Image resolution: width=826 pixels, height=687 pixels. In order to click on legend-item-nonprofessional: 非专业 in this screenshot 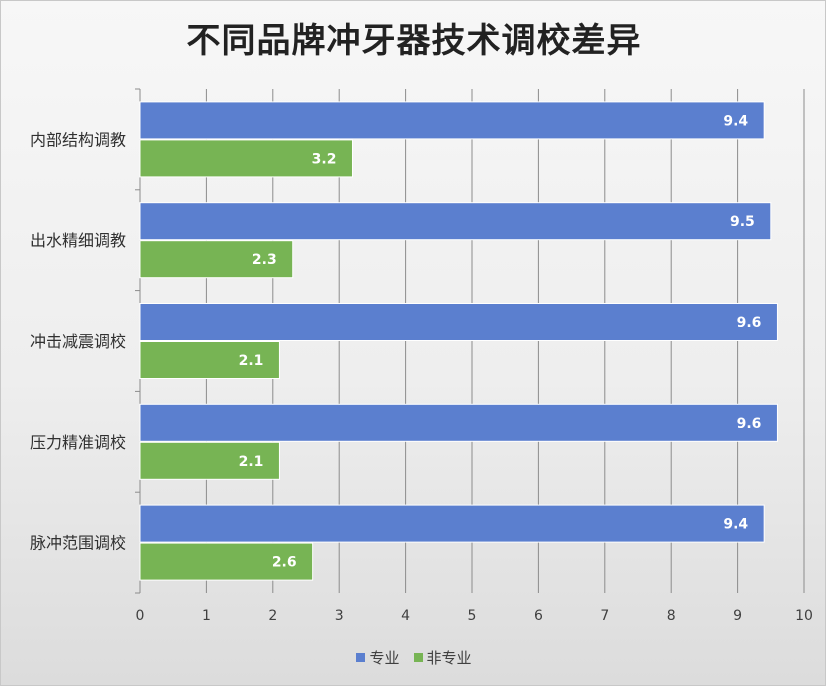, I will do `click(442, 657)`.